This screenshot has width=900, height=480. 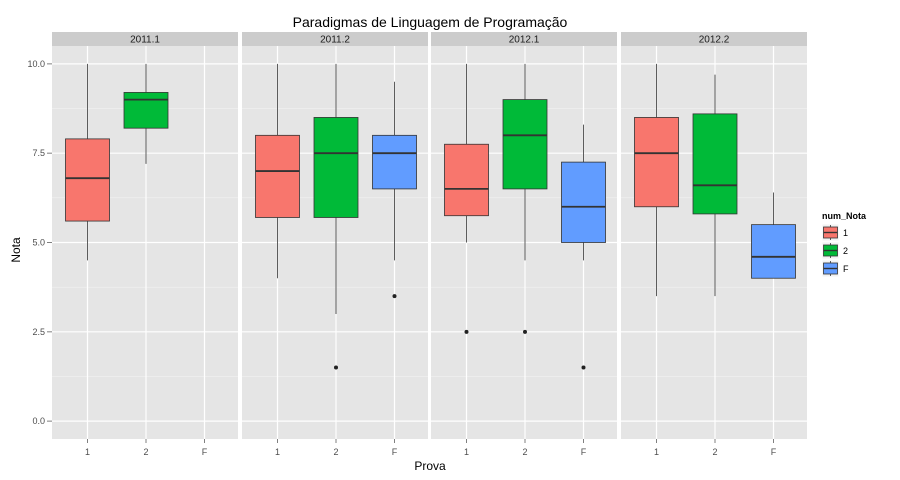 I want to click on x-axis: 1 2 F 1 2 F 1 2 F 1 2 F, so click(x=431, y=448).